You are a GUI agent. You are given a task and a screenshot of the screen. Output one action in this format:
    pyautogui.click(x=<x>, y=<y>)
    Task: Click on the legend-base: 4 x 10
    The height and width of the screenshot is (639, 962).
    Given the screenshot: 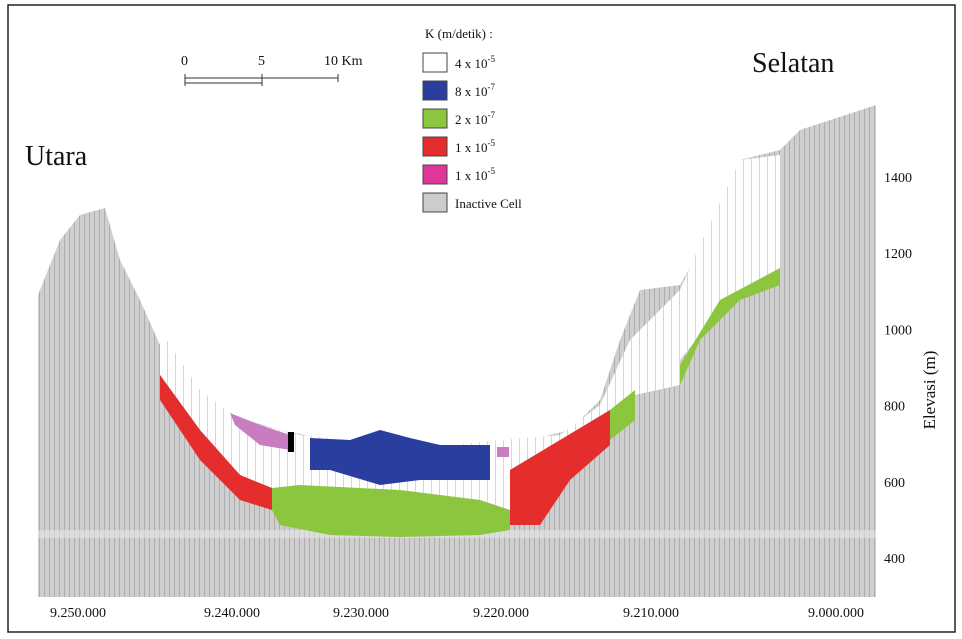 What is the action you would take?
    pyautogui.click(x=471, y=63)
    